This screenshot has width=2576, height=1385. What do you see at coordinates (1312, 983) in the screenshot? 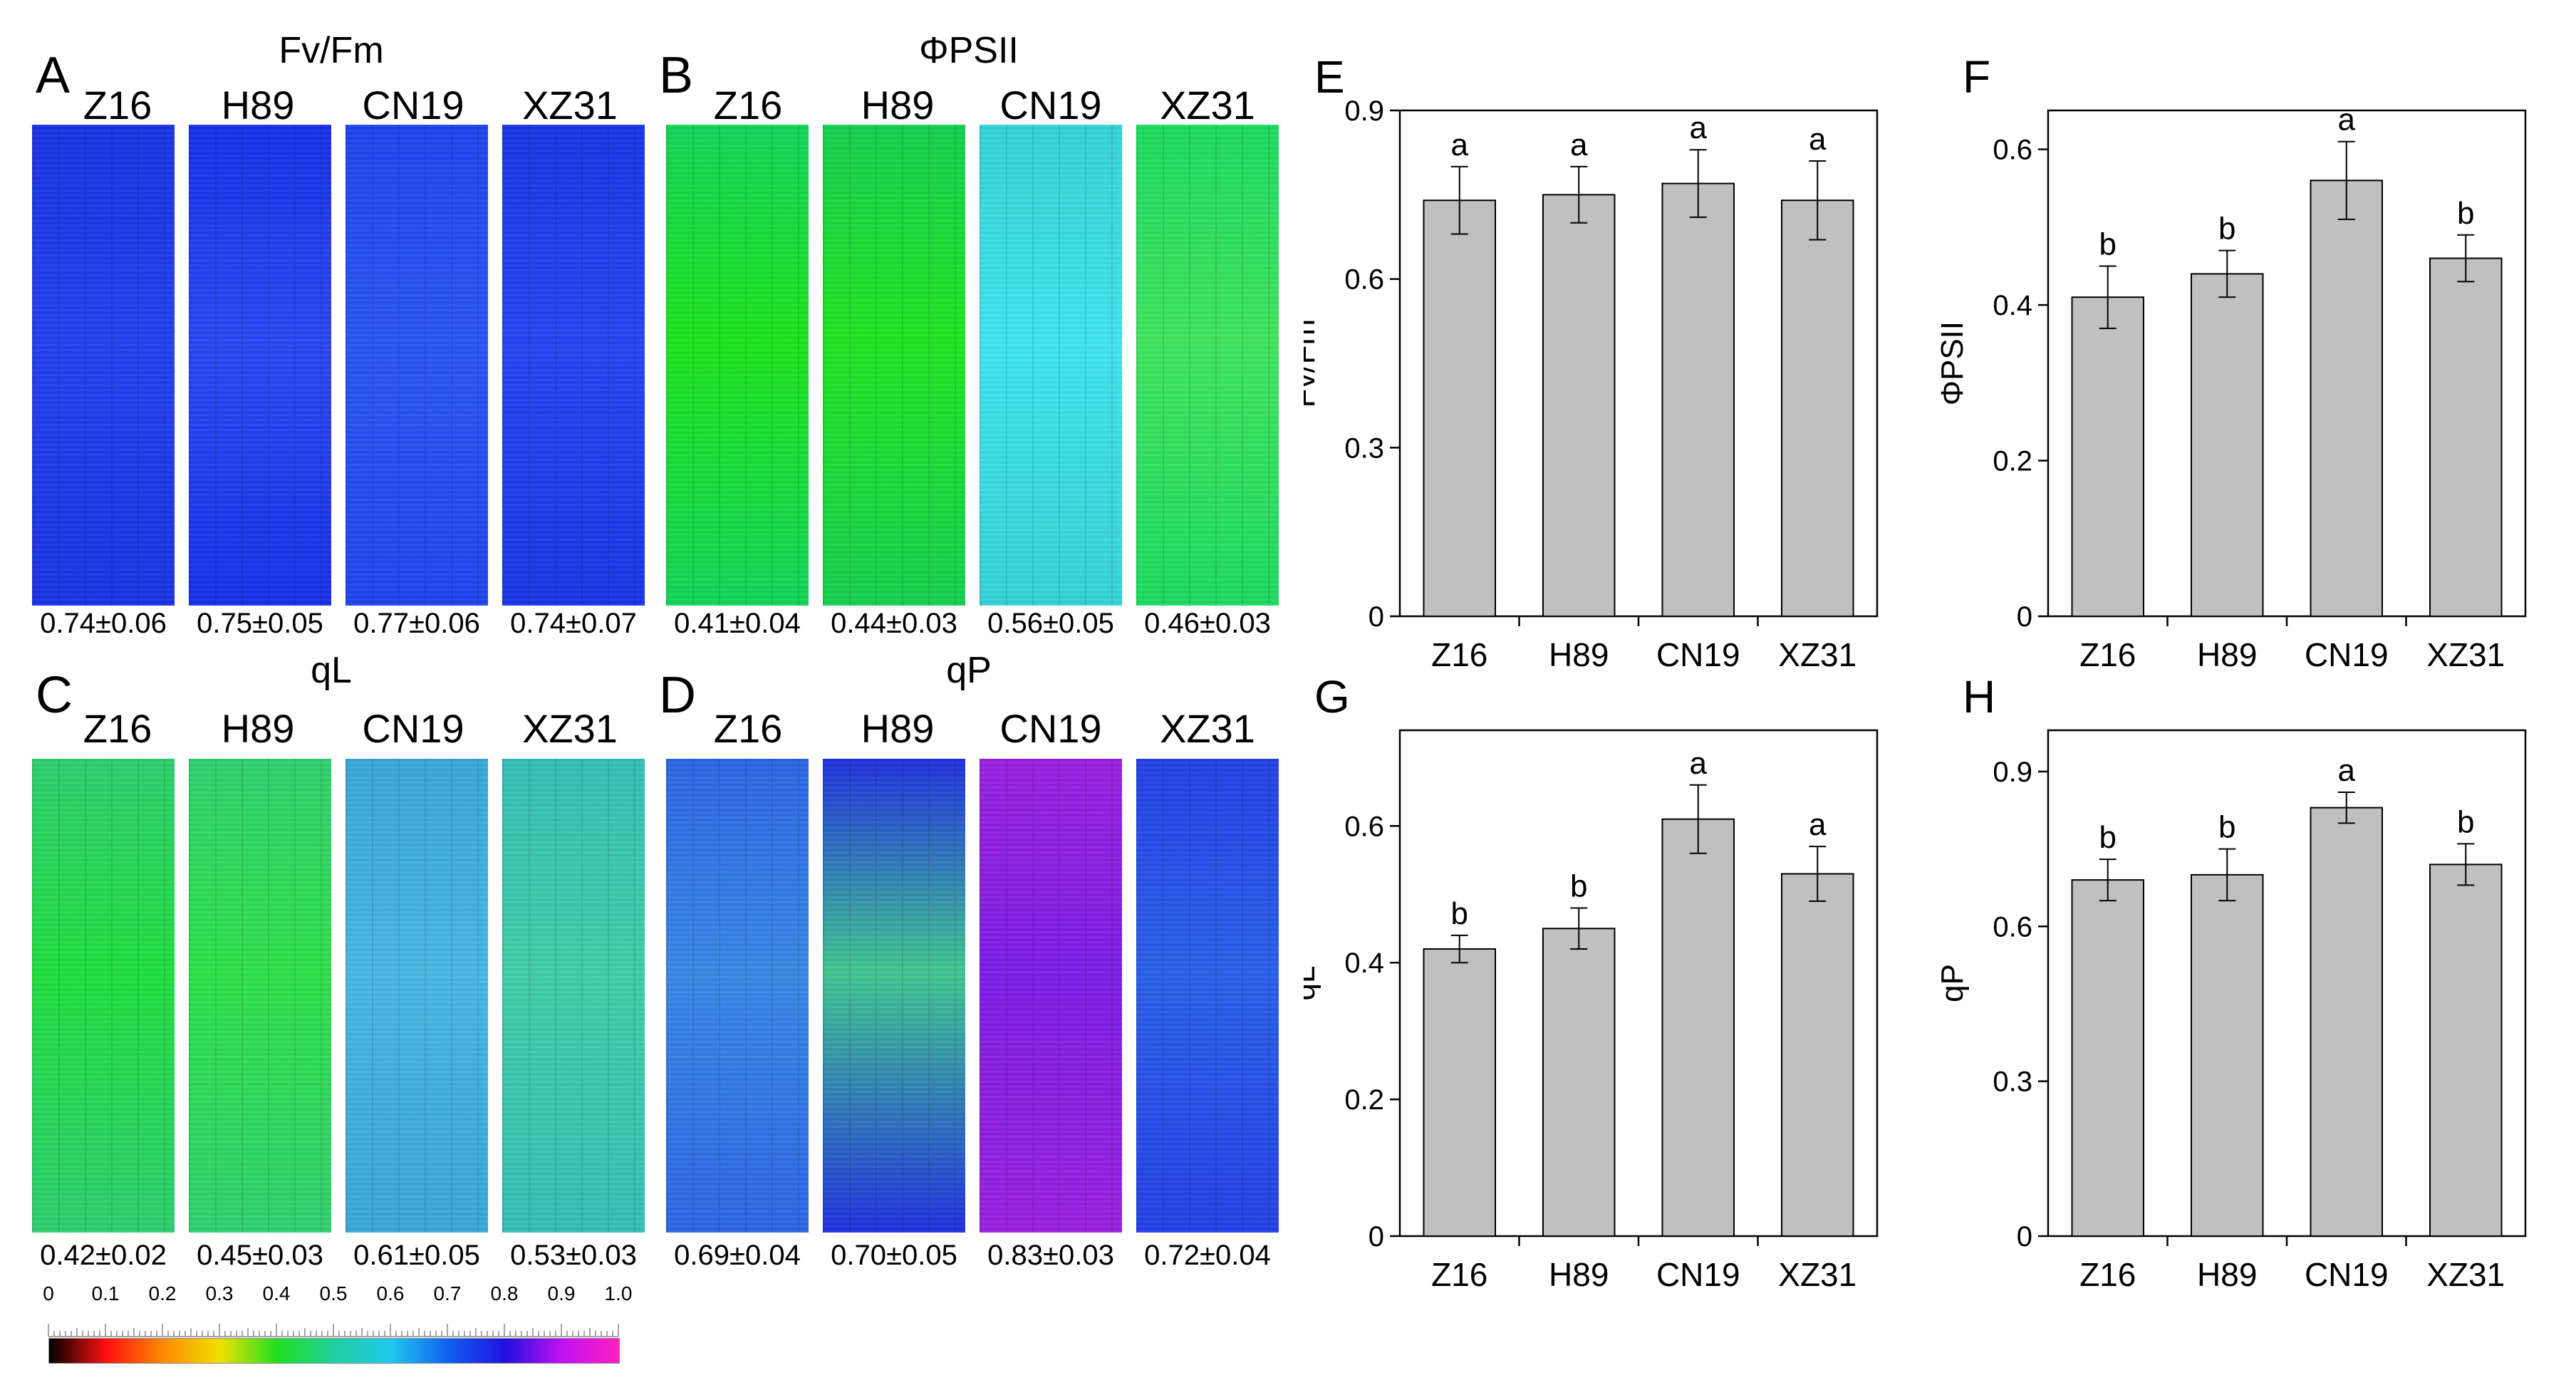
I see `y-axis-label: qL` at bounding box center [1312, 983].